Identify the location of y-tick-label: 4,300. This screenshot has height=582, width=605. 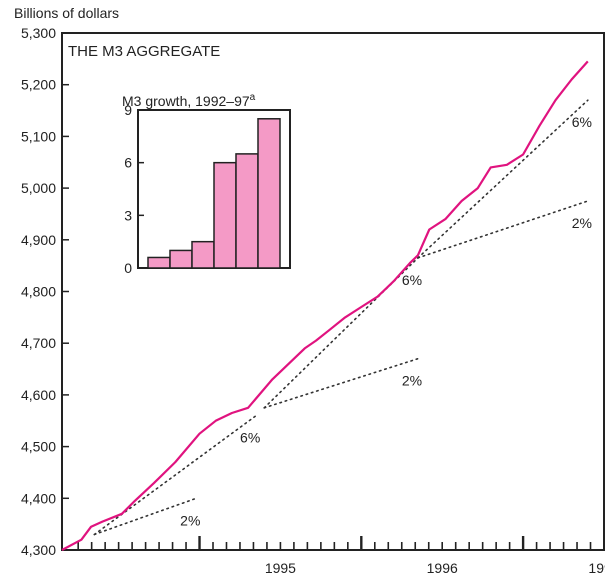
(38, 550).